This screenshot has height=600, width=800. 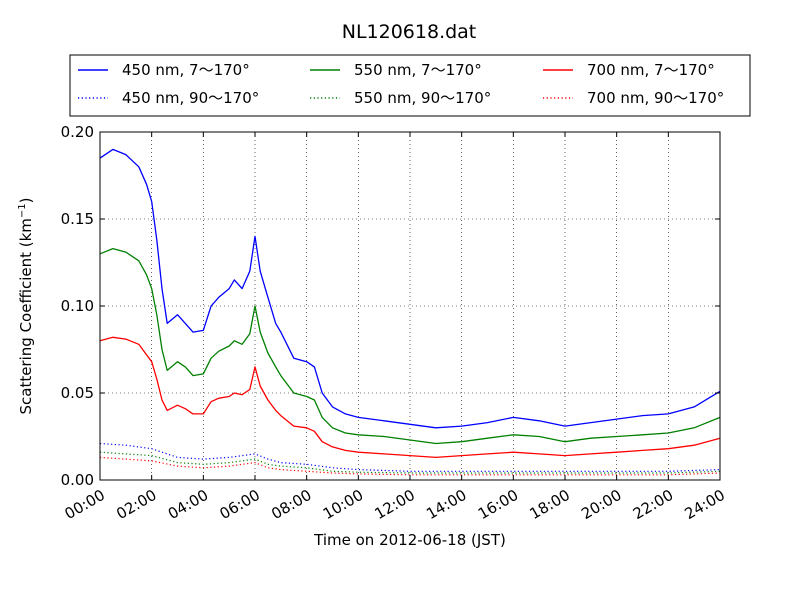 I want to click on legend-label: 700 nm, 90～170°, so click(x=655, y=98).